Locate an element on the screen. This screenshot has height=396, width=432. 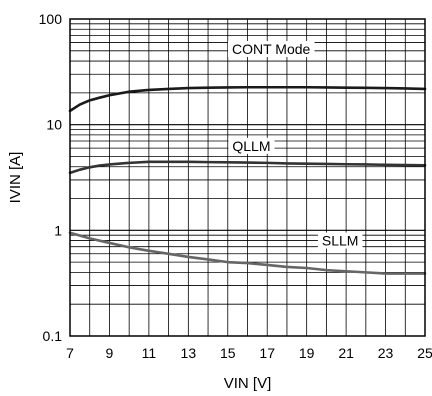
series-label-bg-sllm is located at coordinates (340, 240).